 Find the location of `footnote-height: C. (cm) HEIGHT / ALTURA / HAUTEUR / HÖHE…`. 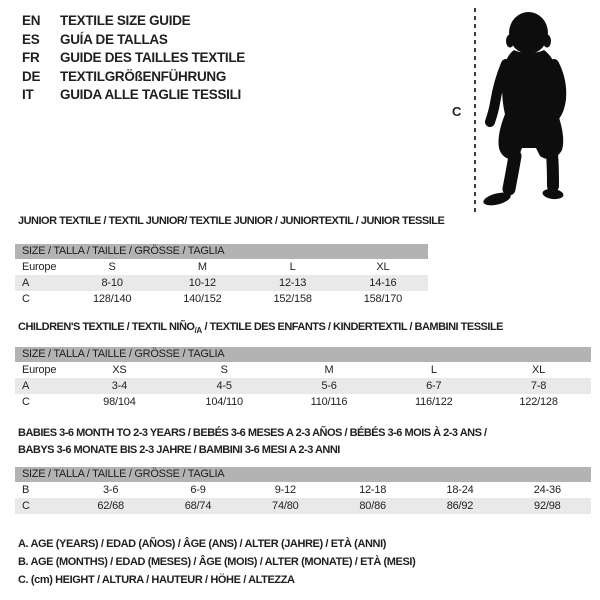

footnote-height: C. (cm) HEIGHT / ALTURA / HAUTEUR / HÖHE… is located at coordinates (156, 580).